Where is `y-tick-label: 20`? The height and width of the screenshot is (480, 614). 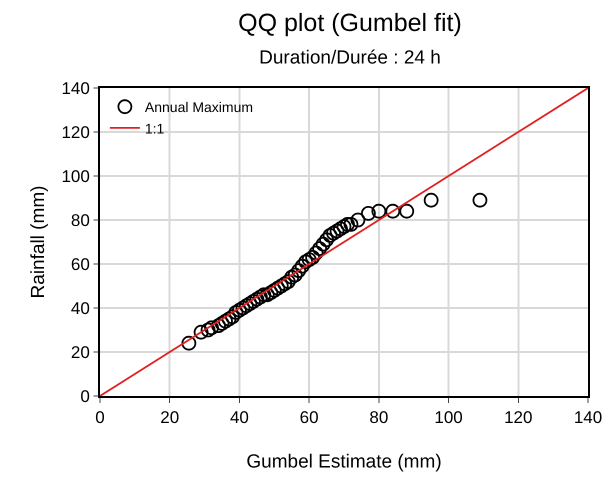 y-tick-label: 20 is located at coordinates (80, 352).